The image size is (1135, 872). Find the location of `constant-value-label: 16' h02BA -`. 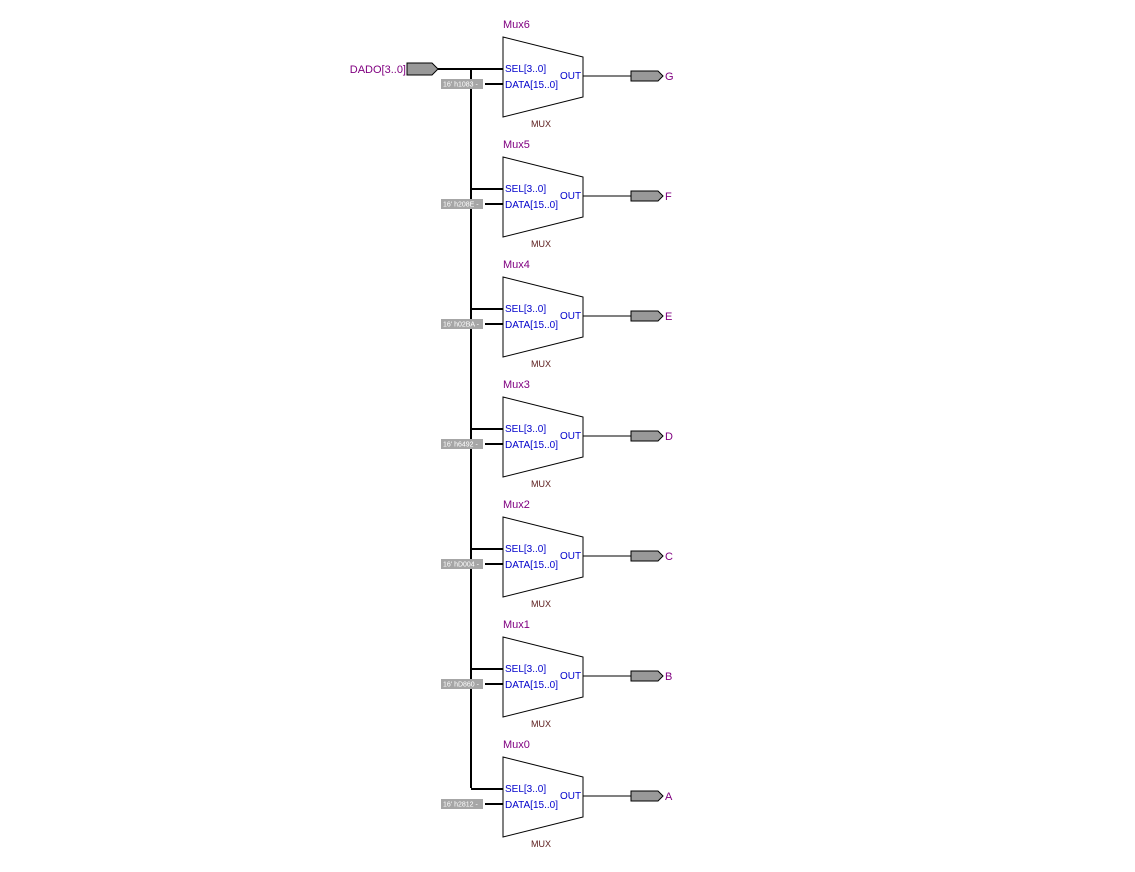

constant-value-label: 16' h02BA - is located at coordinates (461, 325).